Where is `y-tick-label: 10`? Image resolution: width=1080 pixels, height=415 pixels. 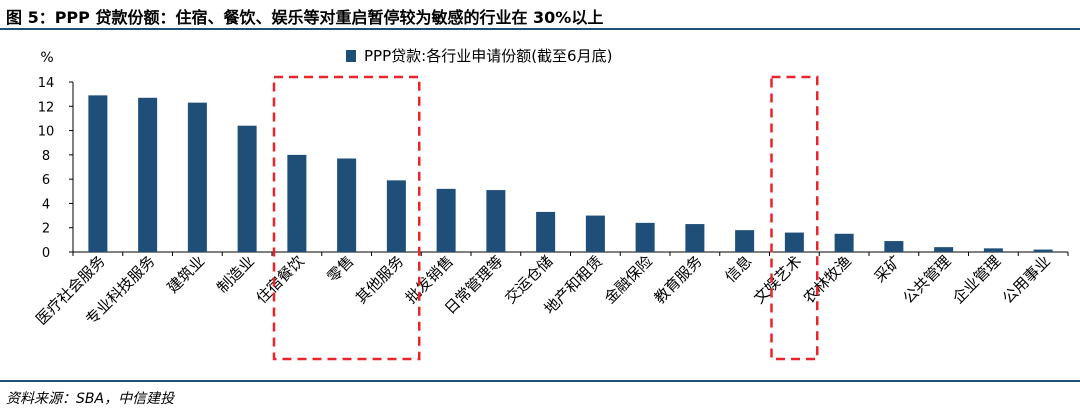
y-tick-label: 10 is located at coordinates (46, 132).